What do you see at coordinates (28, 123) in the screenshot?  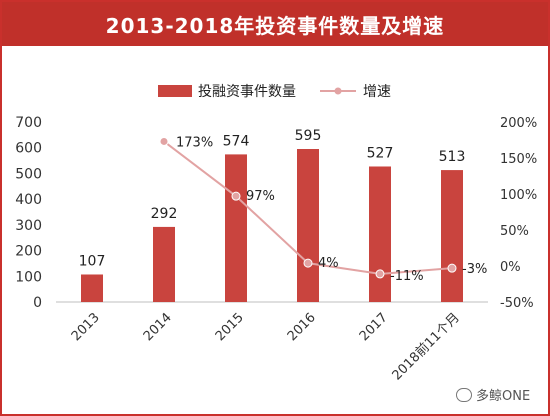 I see `y-left-tick-label: 700` at bounding box center [28, 123].